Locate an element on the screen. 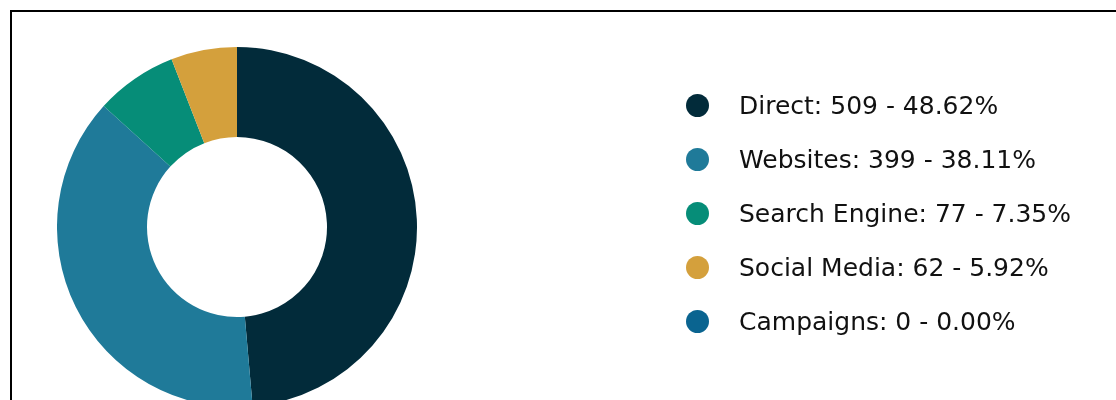 The width and height of the screenshot is (1116, 400). legend-label: Websites: 399 - 38.11% is located at coordinates (888, 159).